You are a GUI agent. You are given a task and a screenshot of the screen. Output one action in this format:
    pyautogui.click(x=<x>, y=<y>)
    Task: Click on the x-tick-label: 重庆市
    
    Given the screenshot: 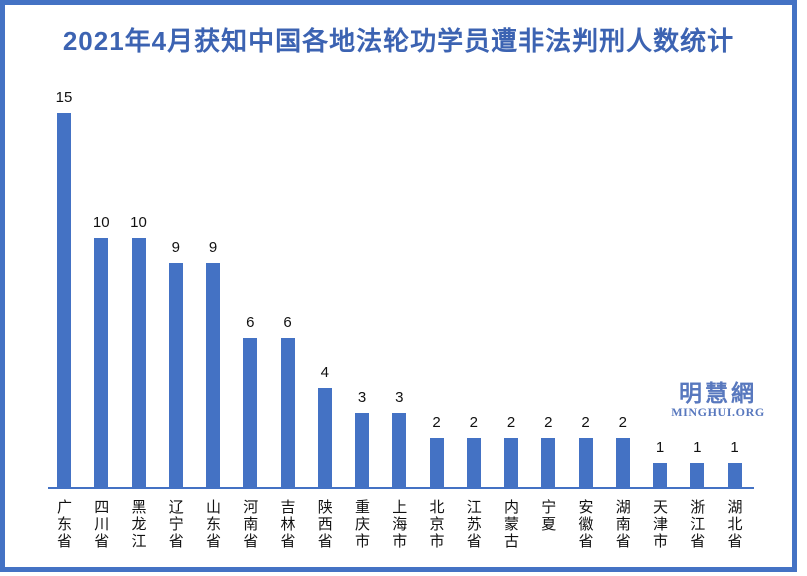 What is the action you would take?
    pyautogui.click(x=361, y=524)
    